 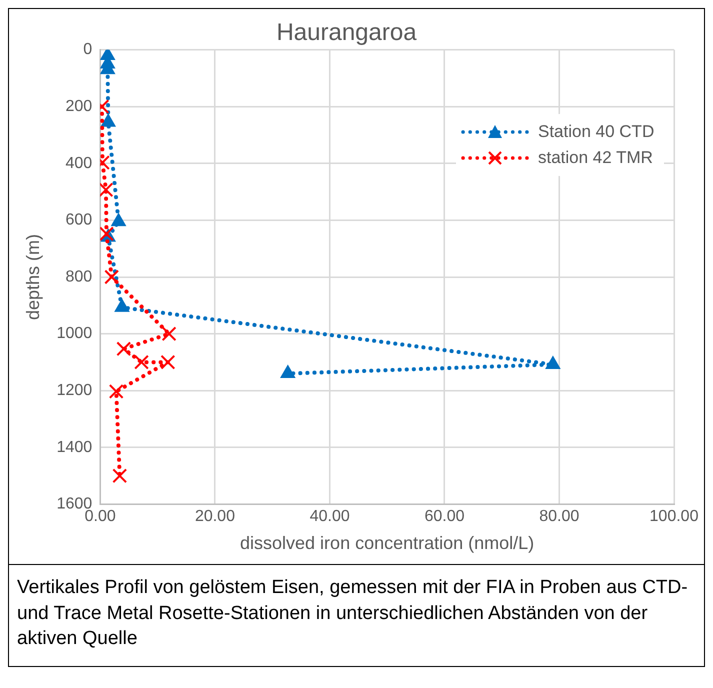 I want to click on y-tick-label: 1000, so click(x=74, y=333).